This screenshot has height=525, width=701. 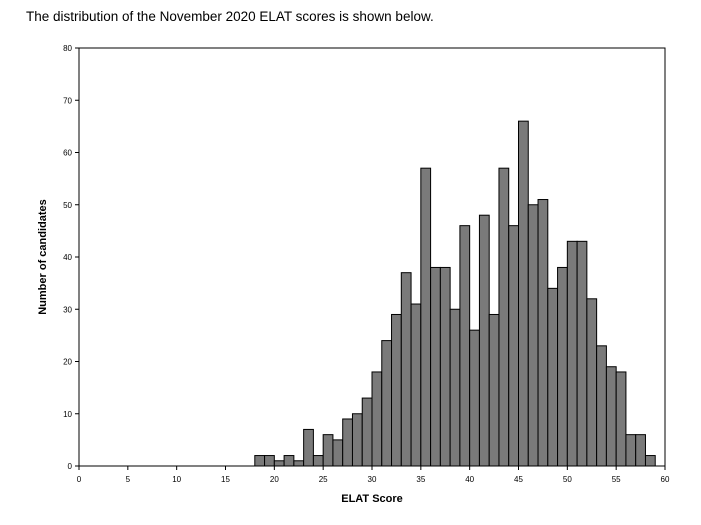 I want to click on x-tick-label: 55, so click(x=616, y=479).